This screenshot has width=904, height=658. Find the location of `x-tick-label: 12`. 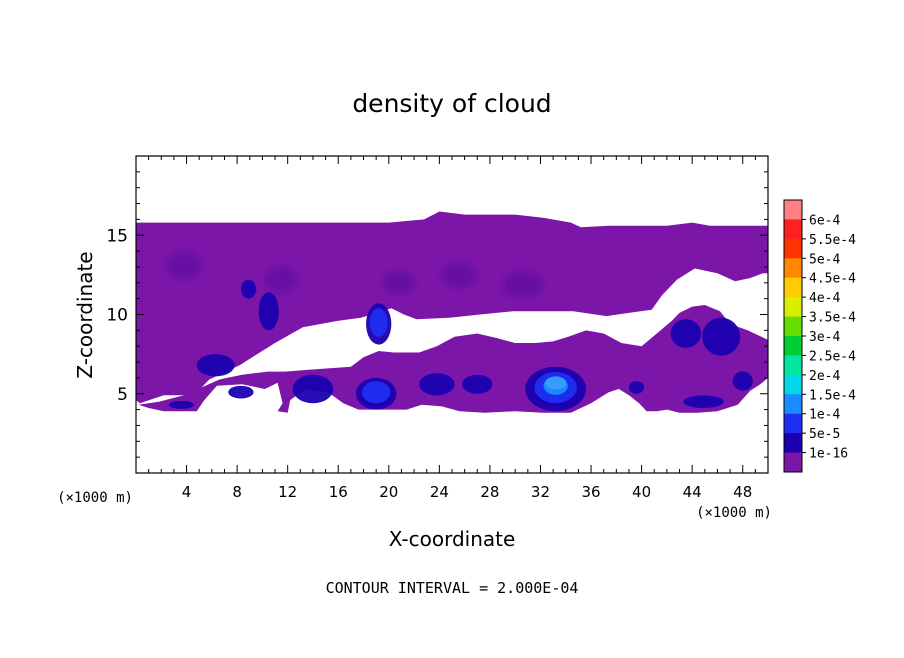

x-tick-label: 12 is located at coordinates (287, 492).